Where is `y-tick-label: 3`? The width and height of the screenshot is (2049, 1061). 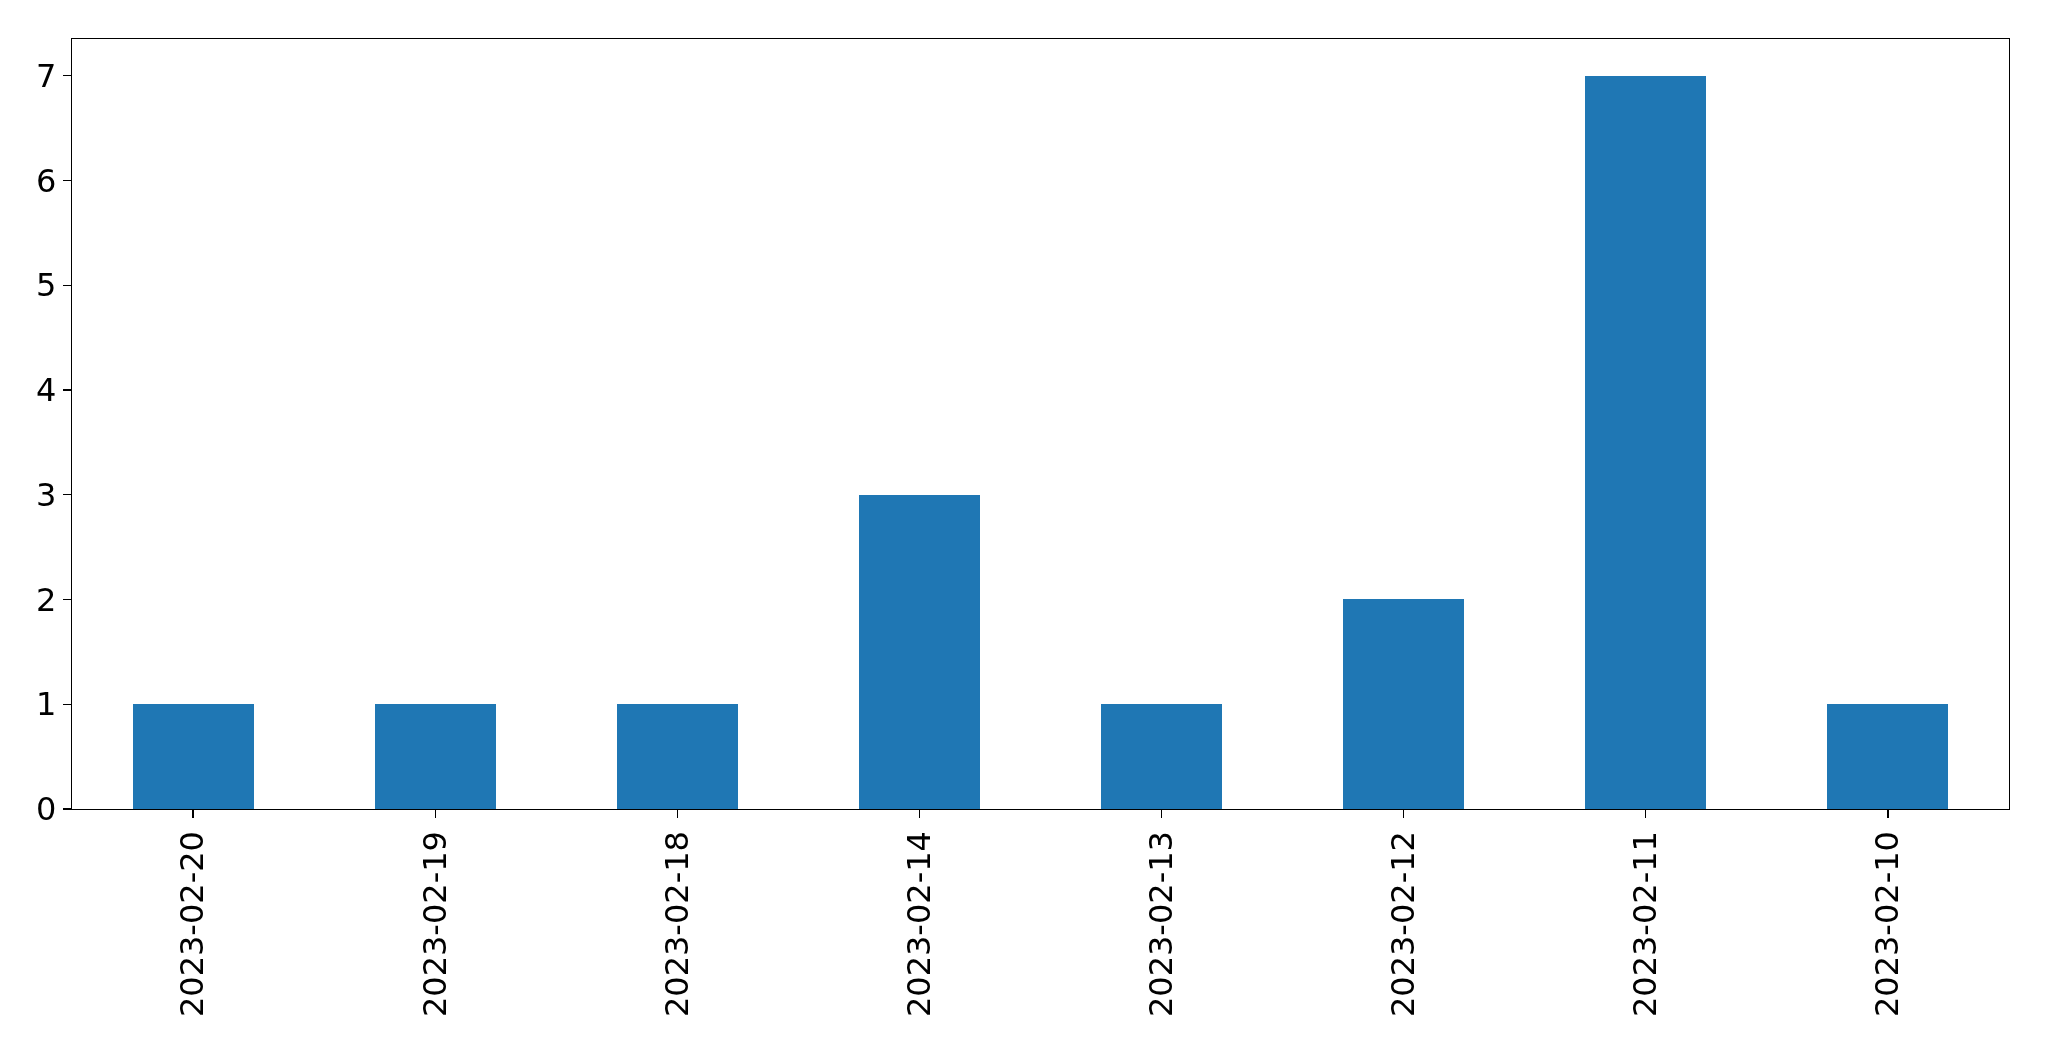
y-tick-label: 3 is located at coordinates (46, 494).